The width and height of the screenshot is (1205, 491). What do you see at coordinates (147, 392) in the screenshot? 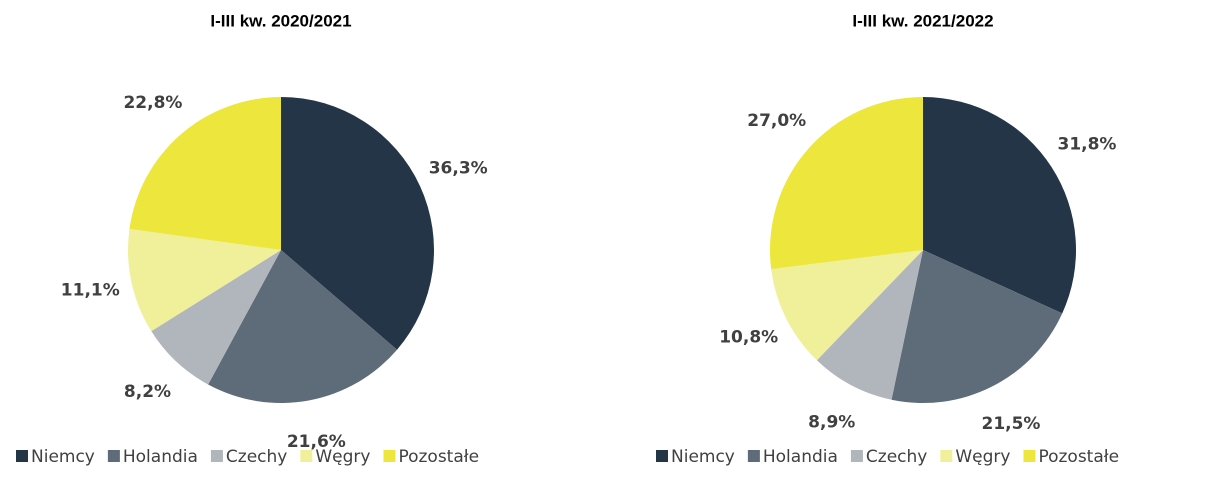
I see `value-label: 8,2%` at bounding box center [147, 392].